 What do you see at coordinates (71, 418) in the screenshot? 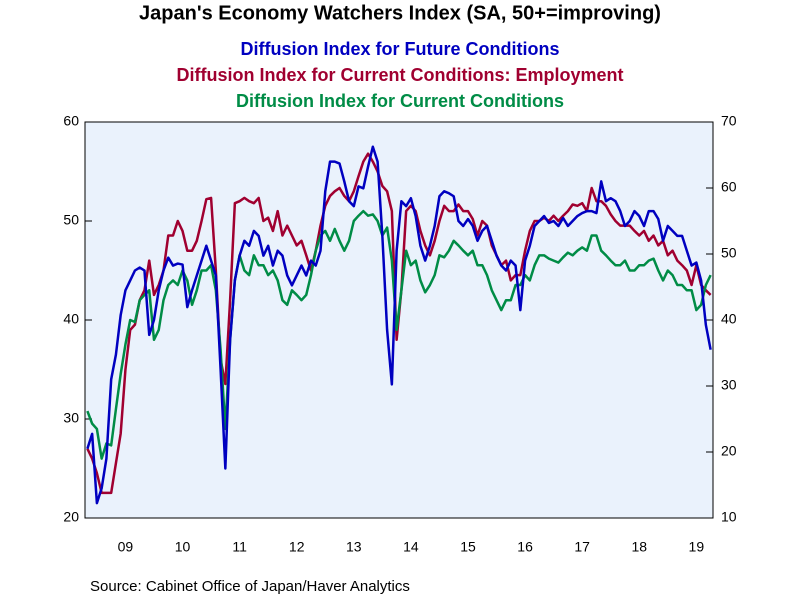
I see `y-tick-label: 30` at bounding box center [71, 418].